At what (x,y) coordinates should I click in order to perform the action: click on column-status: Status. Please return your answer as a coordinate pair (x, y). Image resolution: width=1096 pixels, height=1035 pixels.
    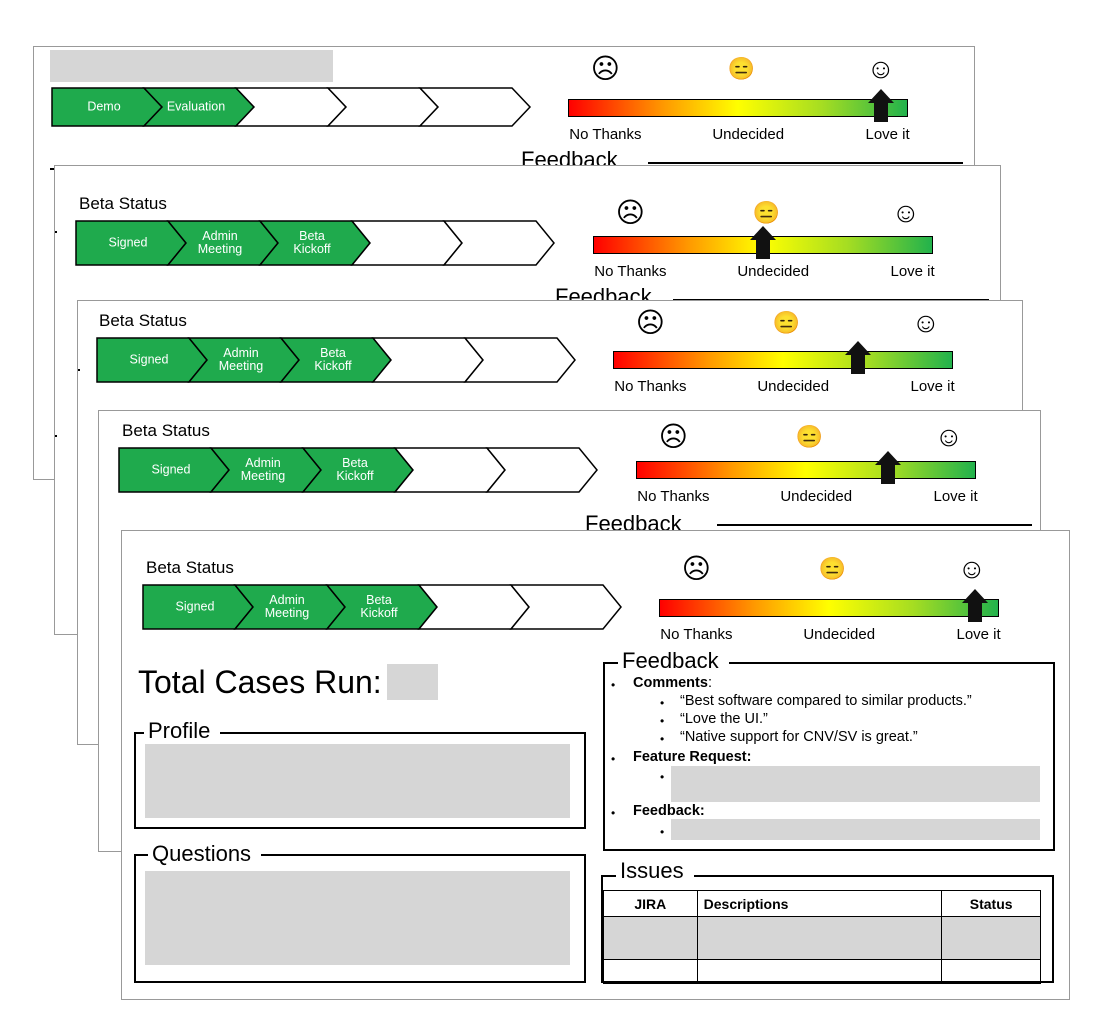
    Looking at the image, I should click on (991, 903).